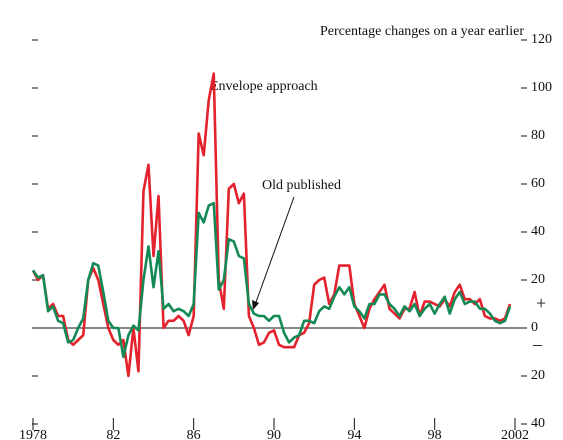 Image resolution: width=563 pixels, height=440 pixels. What do you see at coordinates (194, 434) in the screenshot?
I see `x-tick-label: 86` at bounding box center [194, 434].